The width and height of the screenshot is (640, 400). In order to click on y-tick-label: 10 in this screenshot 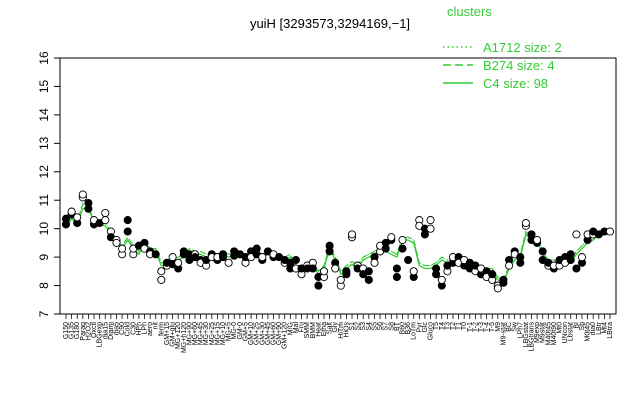, I will do `click(44, 229)`.